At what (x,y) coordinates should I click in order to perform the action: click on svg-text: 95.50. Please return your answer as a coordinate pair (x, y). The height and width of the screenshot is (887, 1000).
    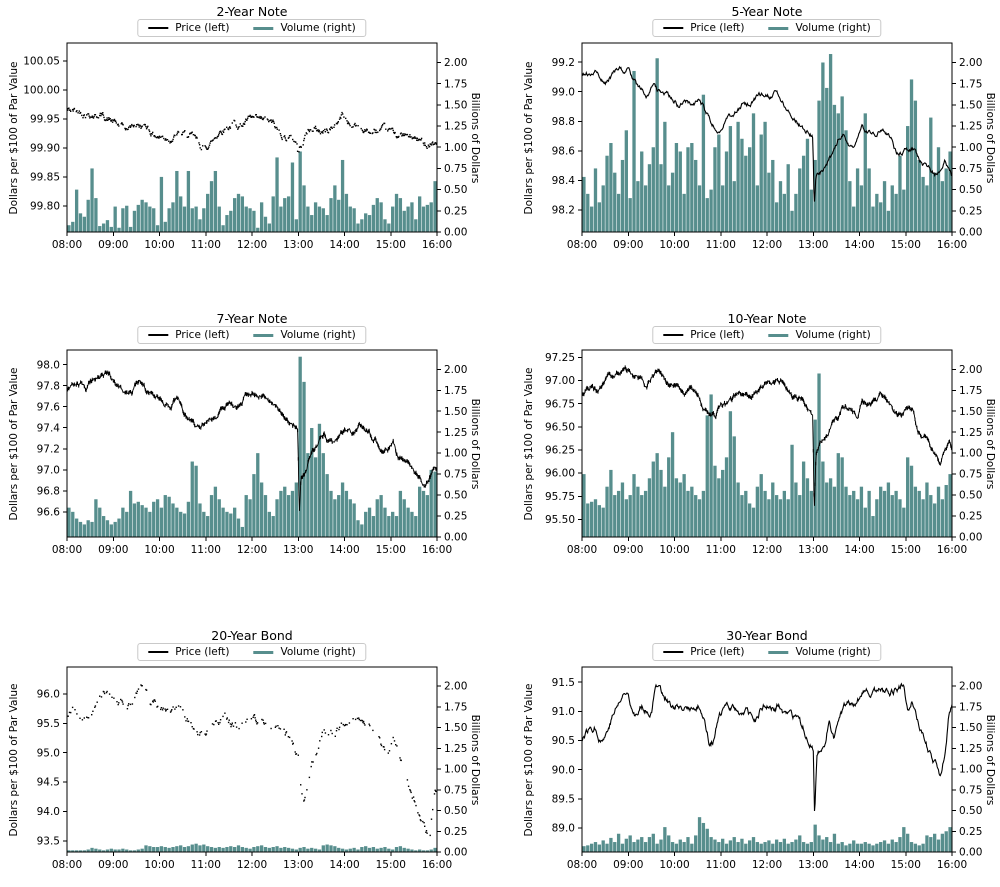
    Looking at the image, I should click on (560, 520).